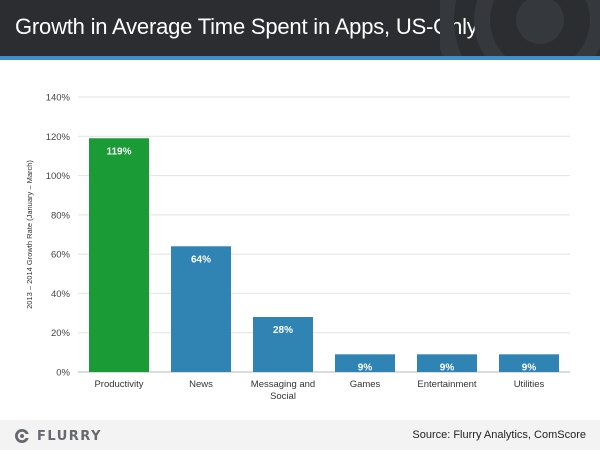  What do you see at coordinates (365, 384) in the screenshot?
I see `x-category-label: Games` at bounding box center [365, 384].